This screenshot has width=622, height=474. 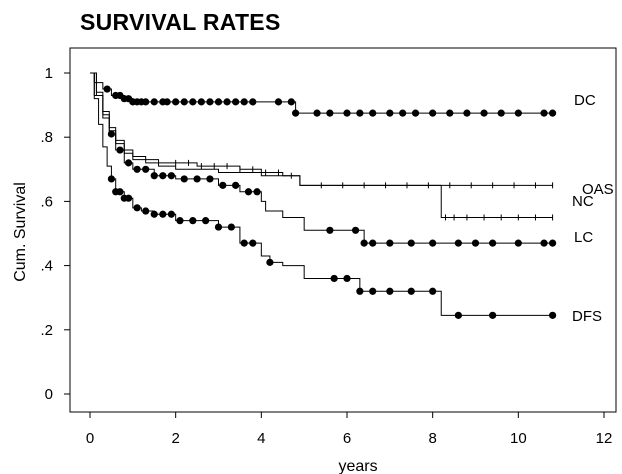 I want to click on y-tick-label: 0, so click(x=49, y=394).